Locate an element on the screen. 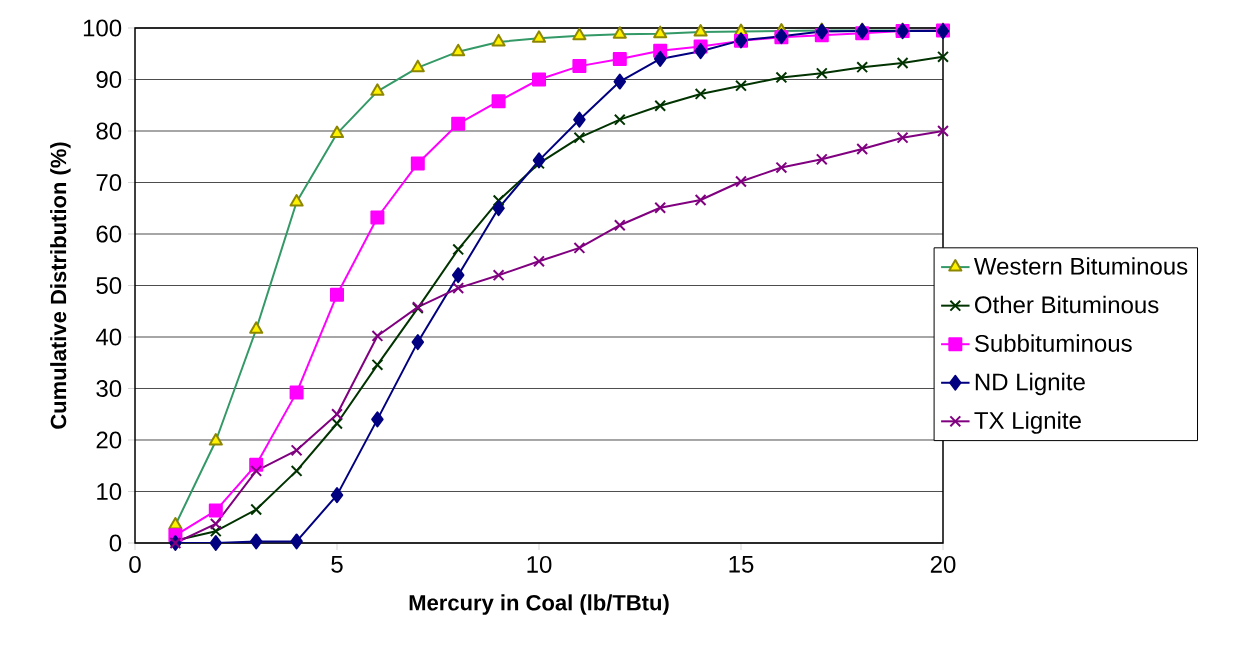 The width and height of the screenshot is (1246, 658). x-tick-label: 20 is located at coordinates (943, 564).